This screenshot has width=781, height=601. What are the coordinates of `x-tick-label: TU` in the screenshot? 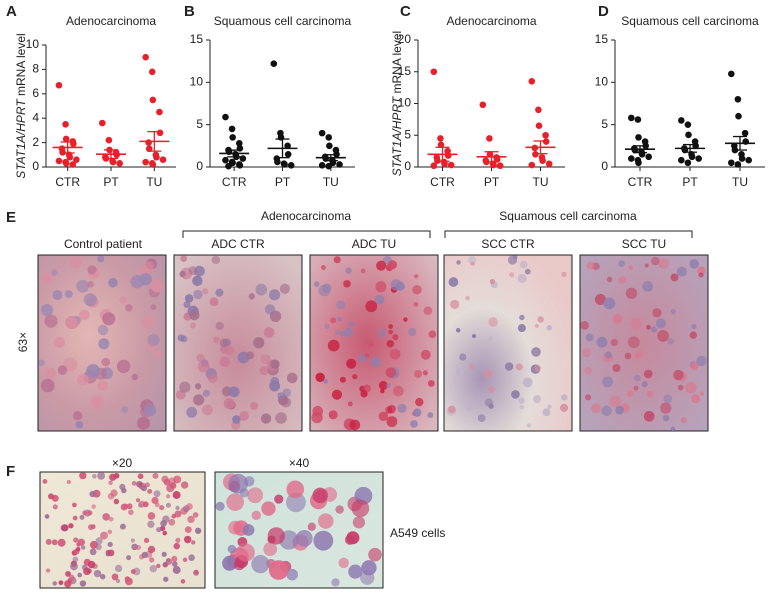 It's located at (541, 182).